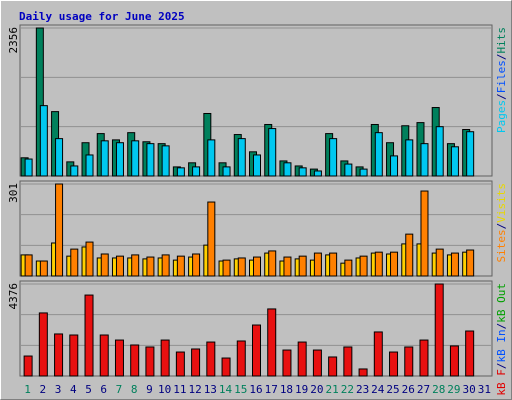 The height and width of the screenshot is (400, 512). Describe the element at coordinates (88, 389) in the screenshot. I see `x-tick-label: 5` at that location.